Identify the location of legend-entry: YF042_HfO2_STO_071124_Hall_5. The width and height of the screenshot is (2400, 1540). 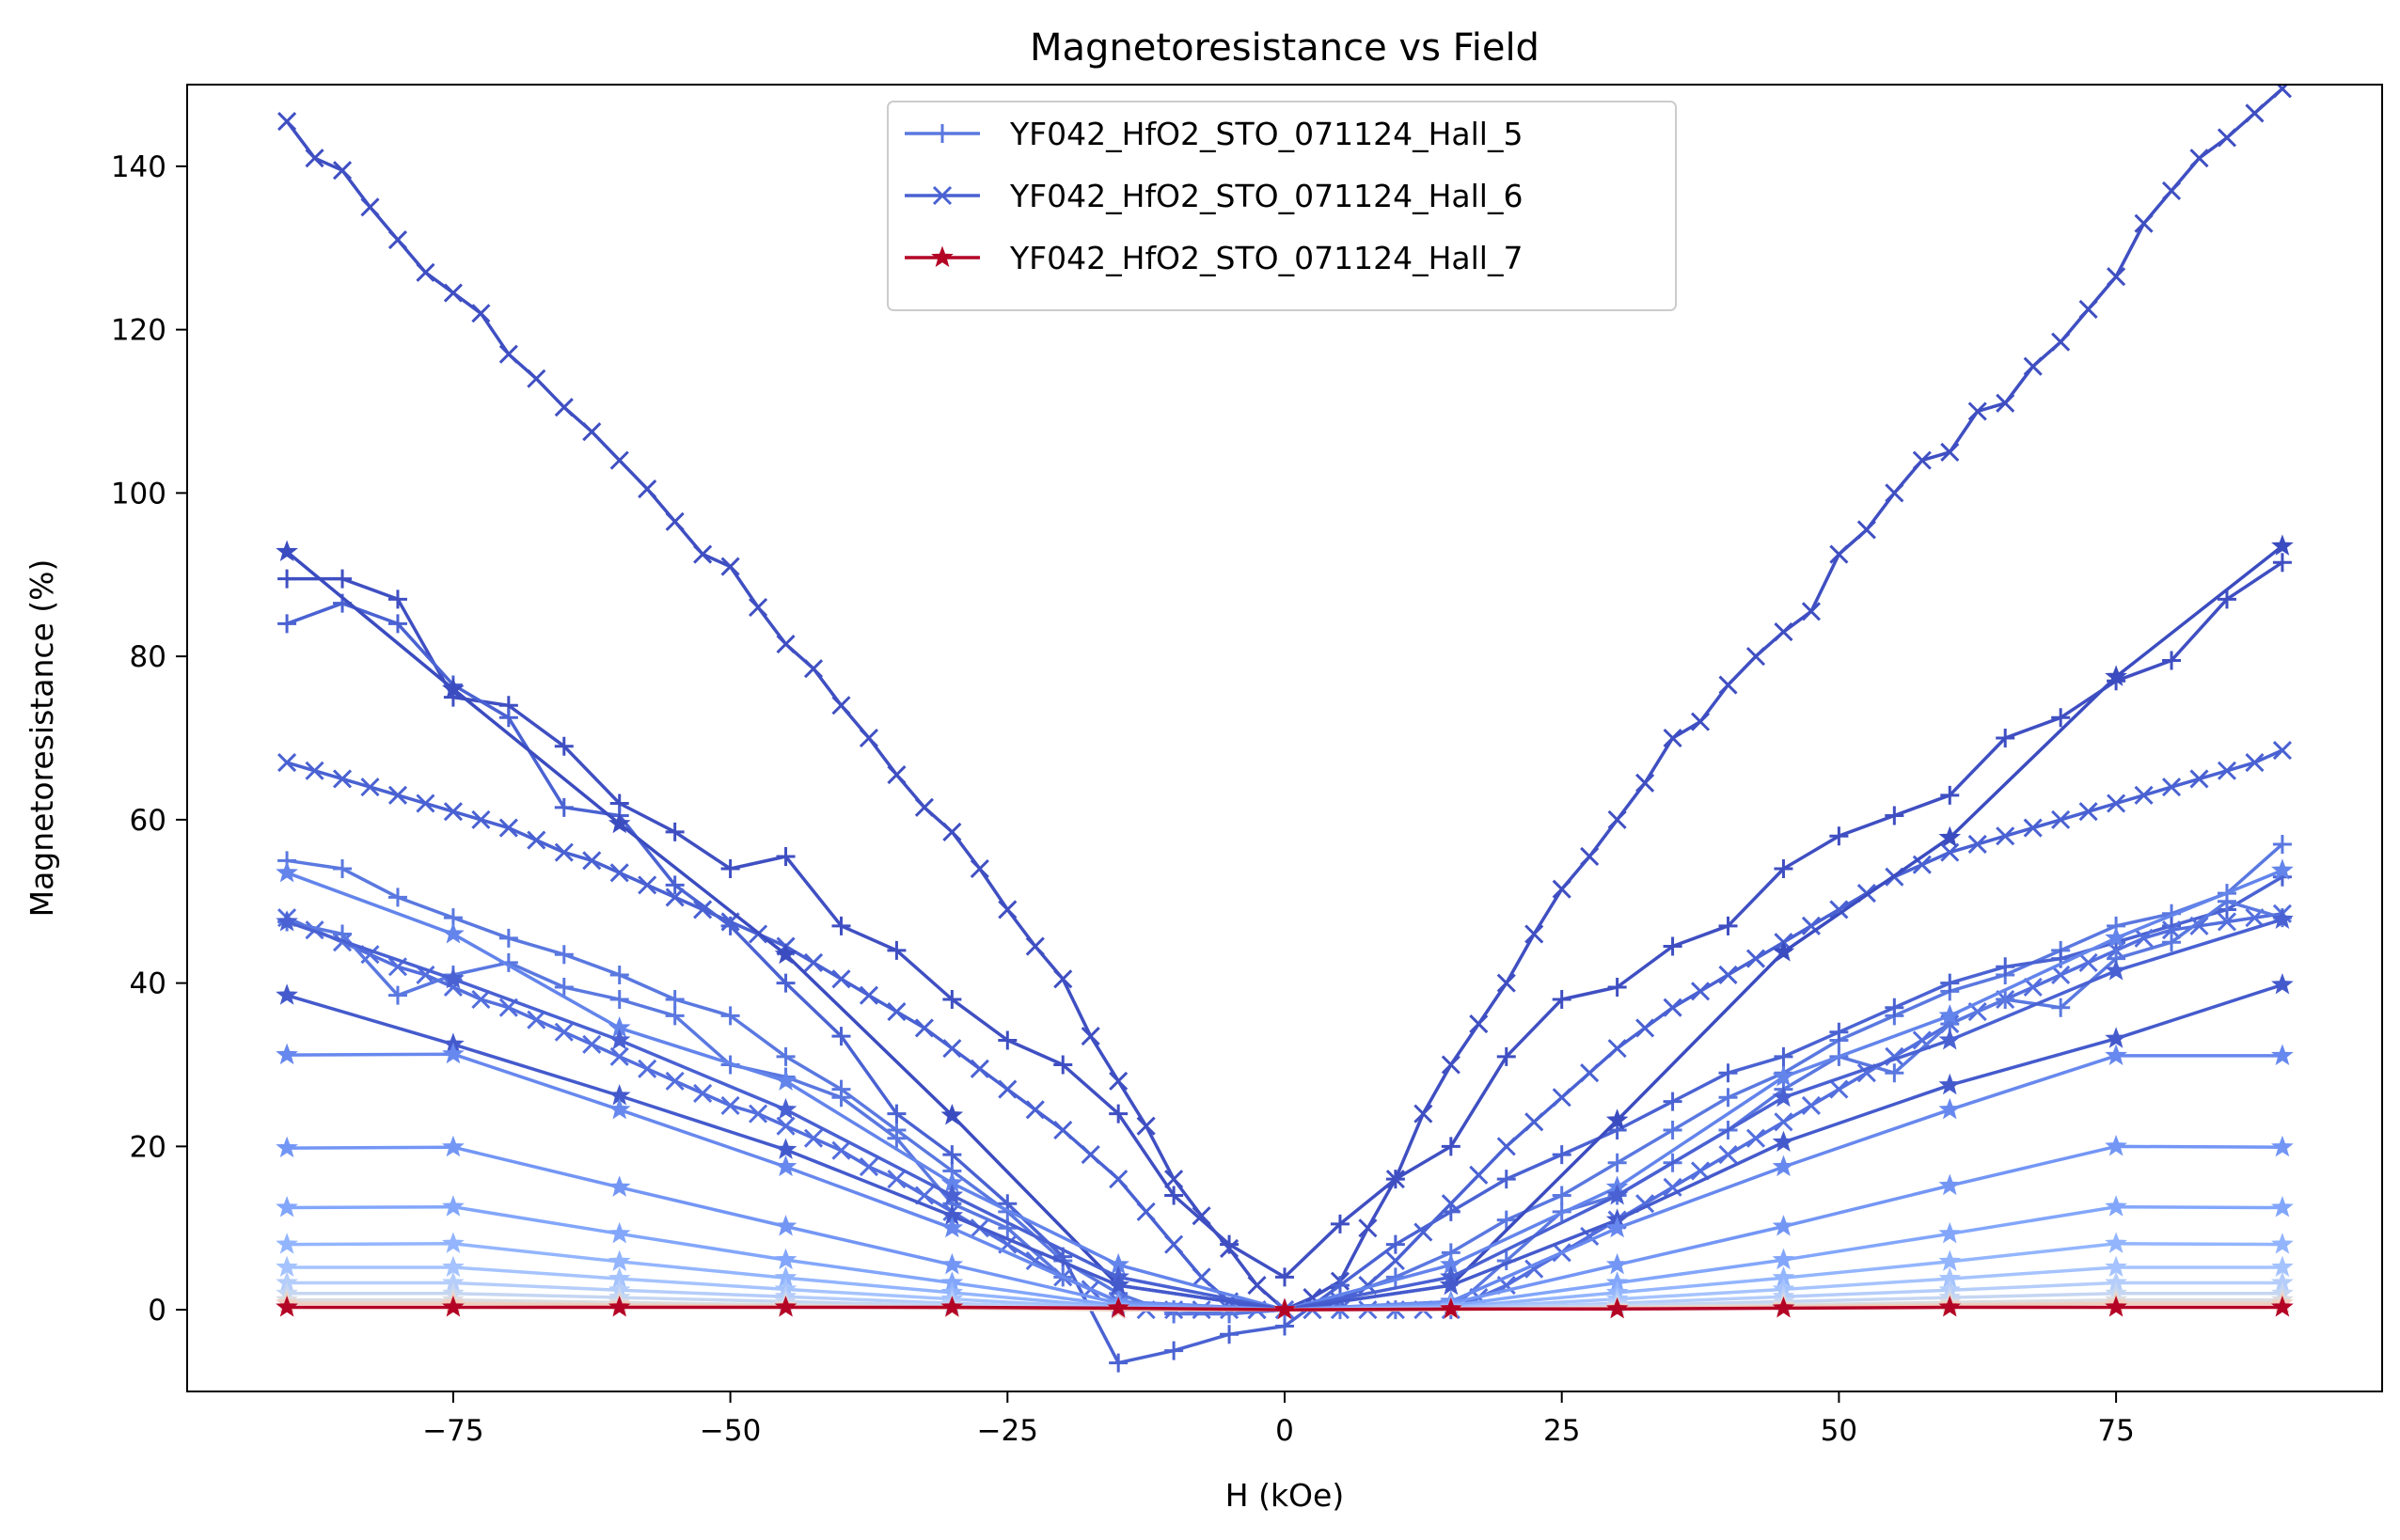
(1214, 134).